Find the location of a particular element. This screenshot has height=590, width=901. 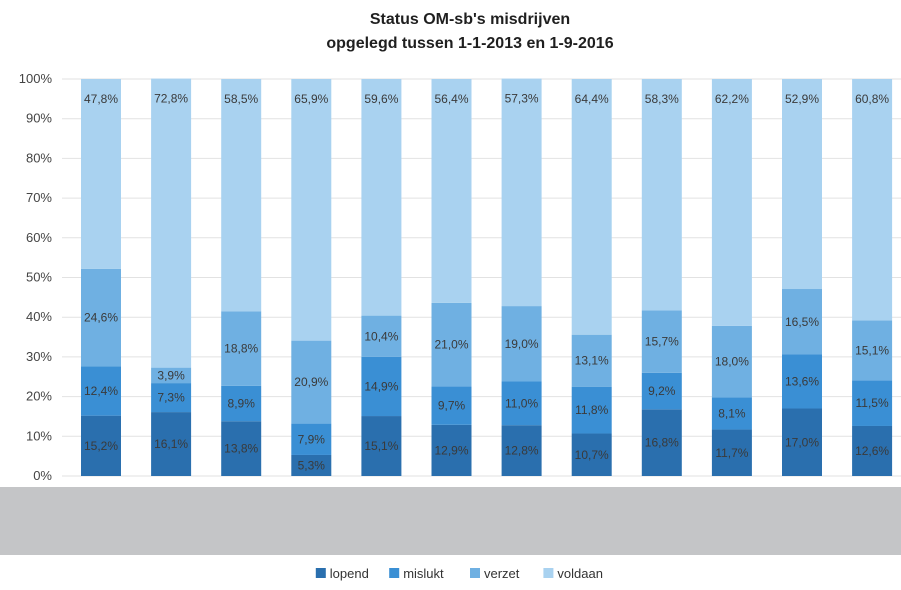

data-label-verzet: 18,0% is located at coordinates (732, 362).